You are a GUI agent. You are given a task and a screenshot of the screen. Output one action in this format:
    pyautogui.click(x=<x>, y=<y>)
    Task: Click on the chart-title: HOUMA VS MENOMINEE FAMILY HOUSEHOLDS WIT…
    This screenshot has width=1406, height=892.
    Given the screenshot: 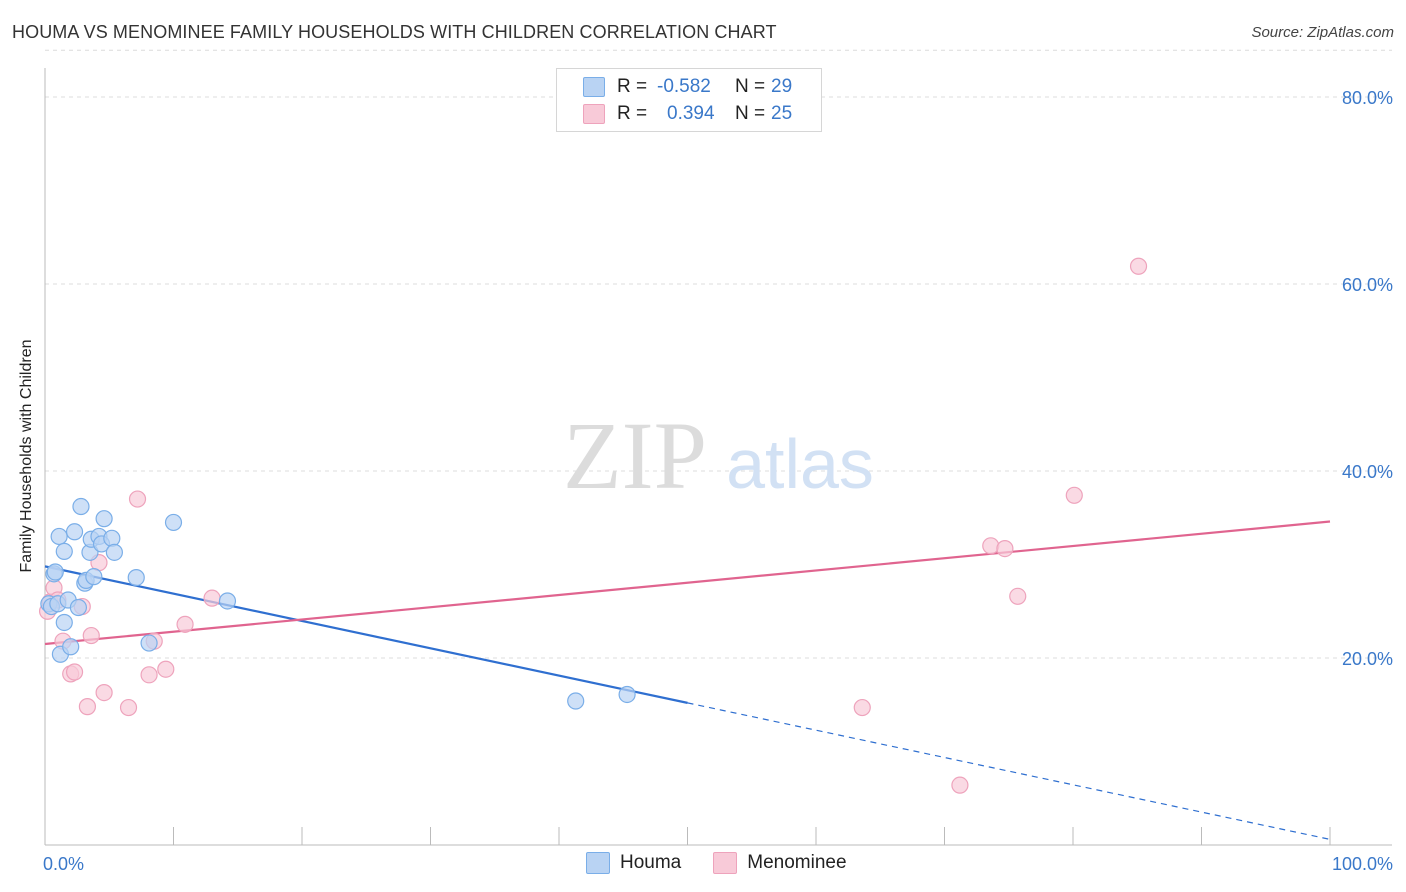 What is the action you would take?
    pyautogui.click(x=394, y=32)
    